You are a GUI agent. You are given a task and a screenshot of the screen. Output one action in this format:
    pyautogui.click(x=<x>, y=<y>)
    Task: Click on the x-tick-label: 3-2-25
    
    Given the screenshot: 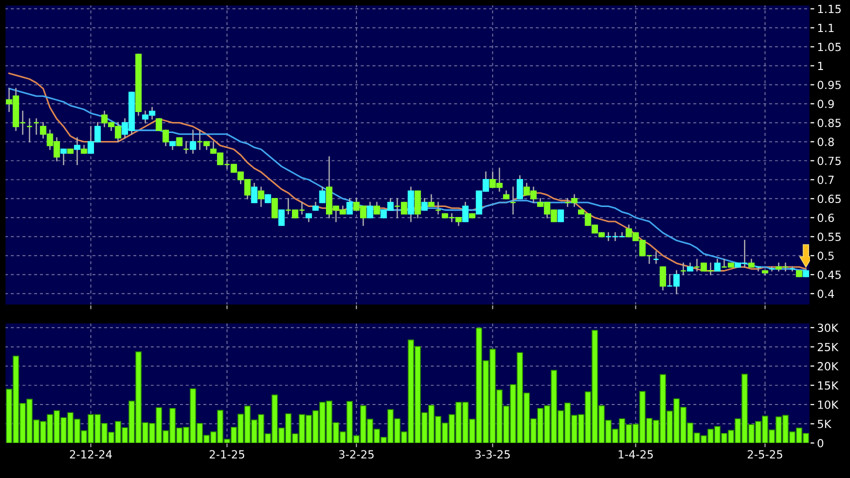 What is the action you would take?
    pyautogui.click(x=356, y=454)
    